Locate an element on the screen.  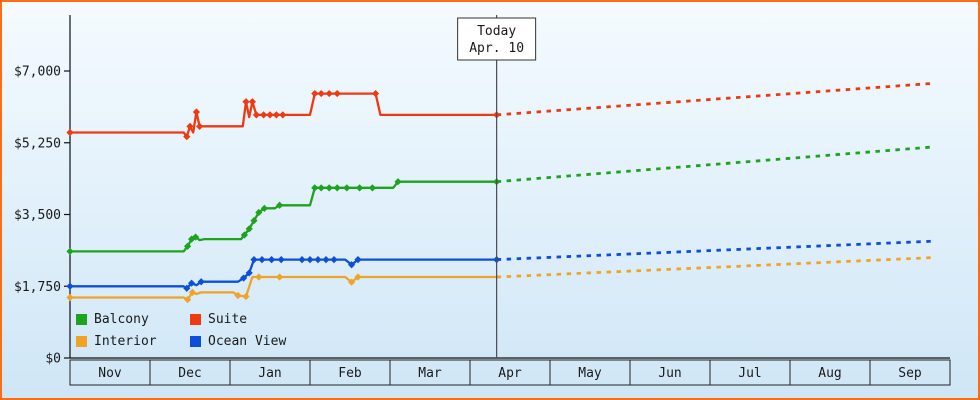
x-axis-label-may: May is located at coordinates (590, 373).